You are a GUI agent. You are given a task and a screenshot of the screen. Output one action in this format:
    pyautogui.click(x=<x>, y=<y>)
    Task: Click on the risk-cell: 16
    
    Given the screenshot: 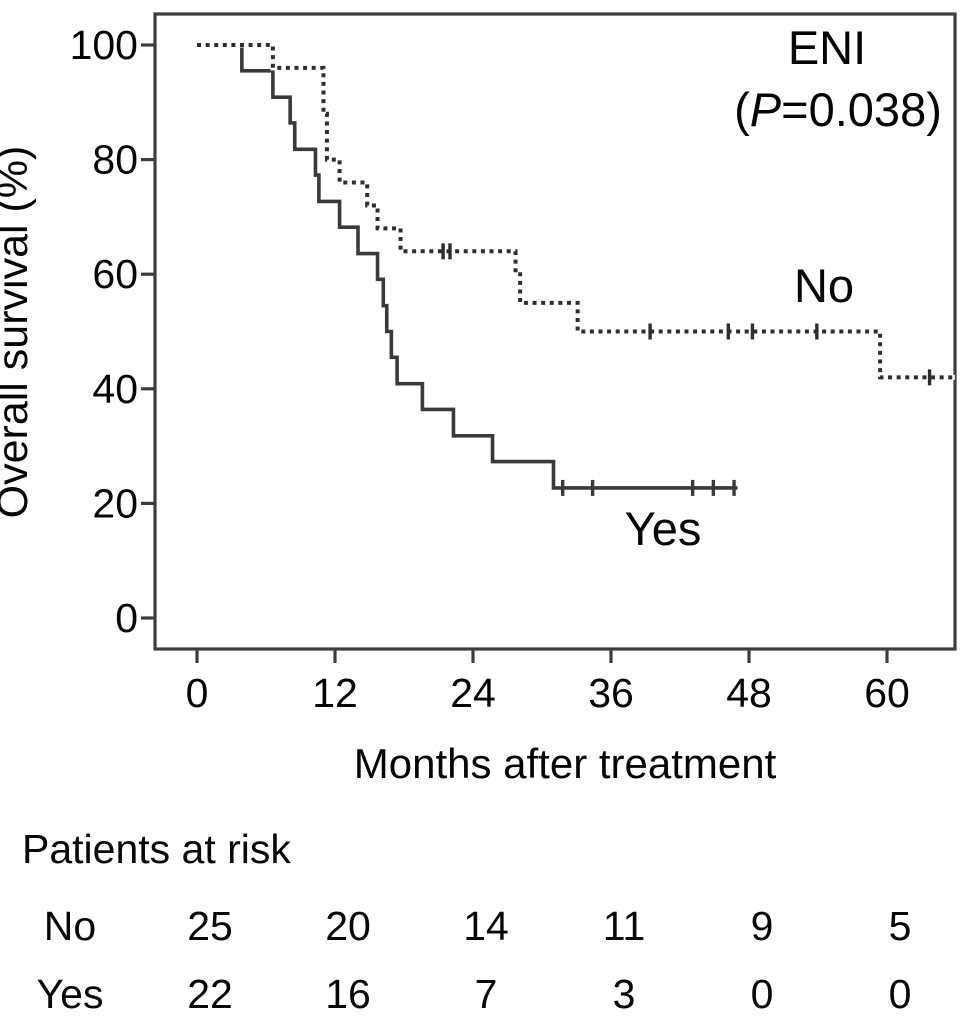 What is the action you would take?
    pyautogui.click(x=348, y=994)
    